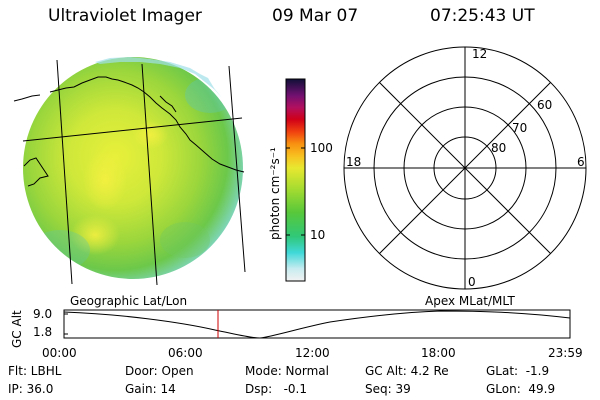 Image resolution: width=600 pixels, height=400 pixels. I want to click on mlat-label-80: 80, so click(499, 148).